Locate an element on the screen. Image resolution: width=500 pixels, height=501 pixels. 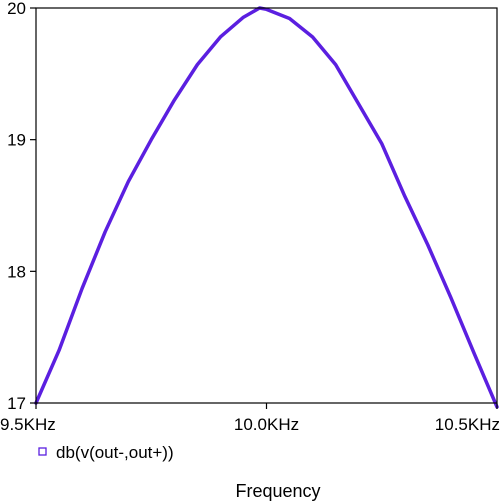
legend-marker is located at coordinates (42, 451).